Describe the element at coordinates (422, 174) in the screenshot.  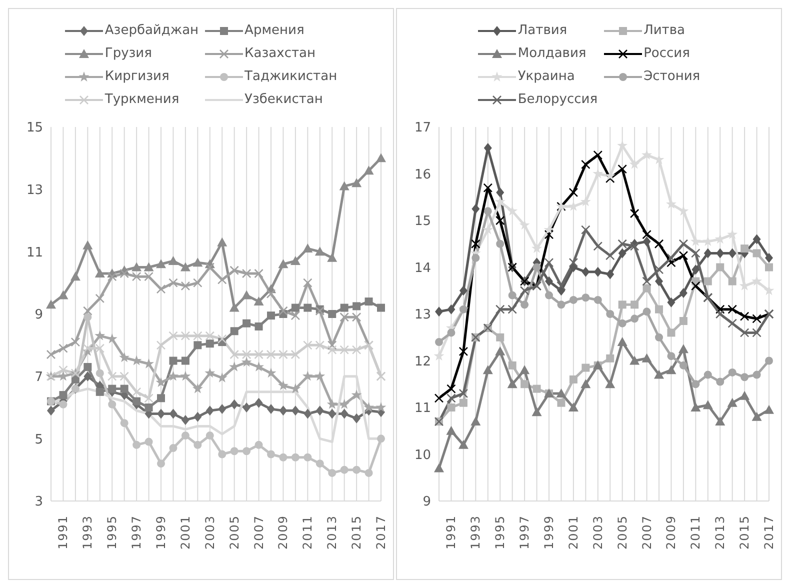
I see `y-tick-label: 16` at that location.